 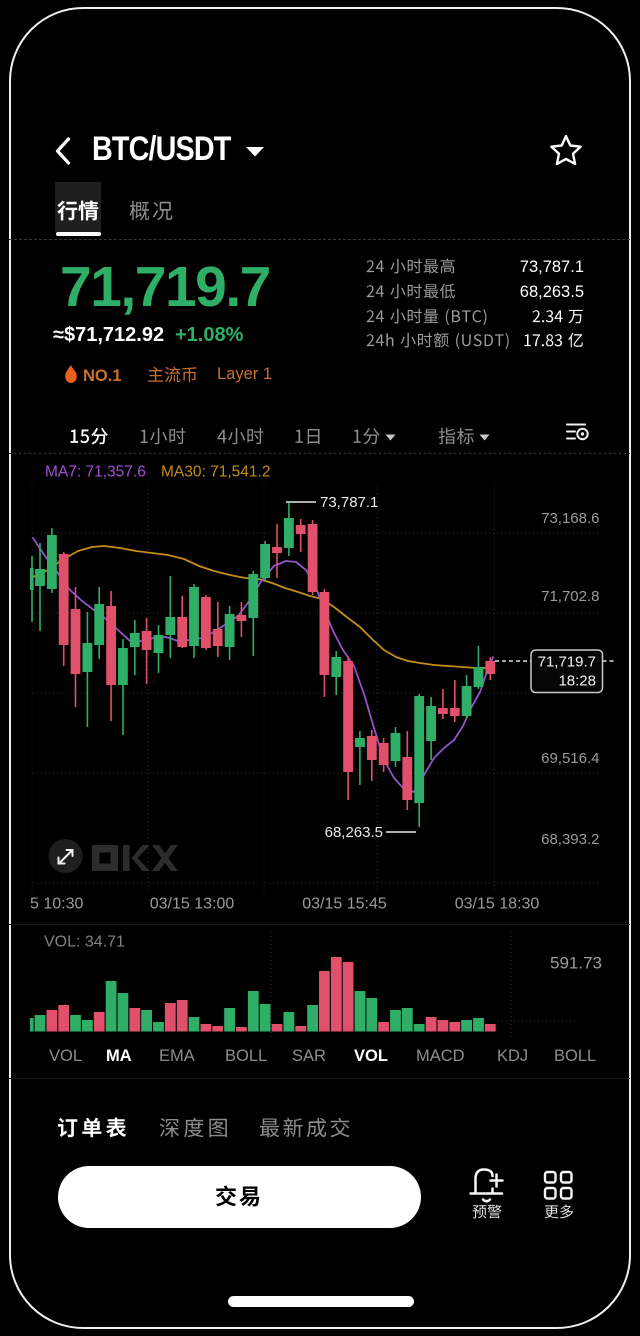 What do you see at coordinates (344, 904) in the screenshot?
I see `svg-text: 03/15 15:45` at bounding box center [344, 904].